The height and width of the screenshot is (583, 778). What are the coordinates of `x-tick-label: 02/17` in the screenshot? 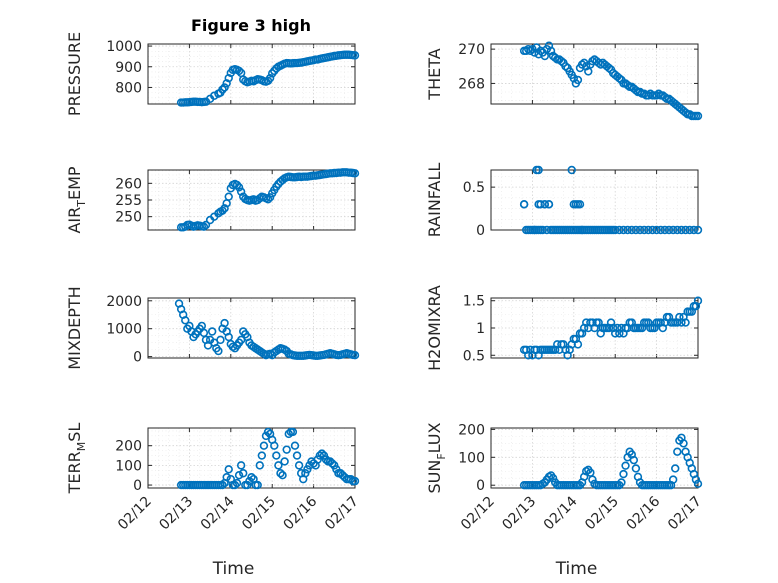 It's located at (342, 514).